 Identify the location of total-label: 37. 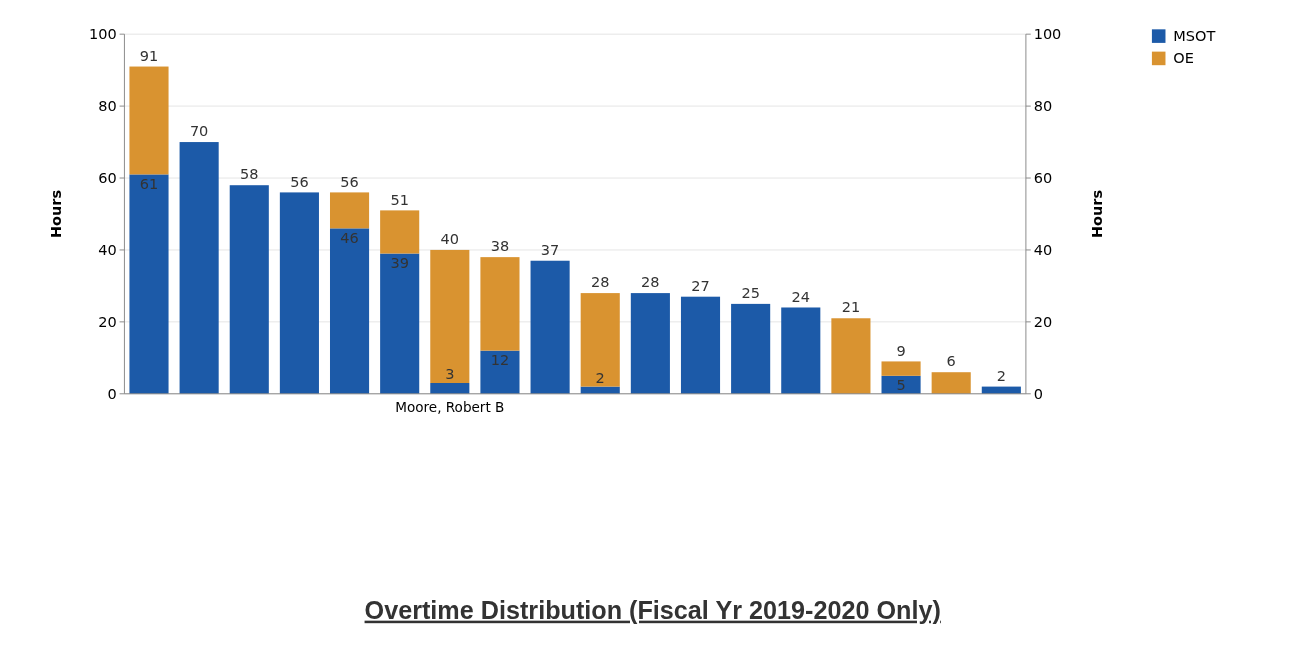
(550, 249).